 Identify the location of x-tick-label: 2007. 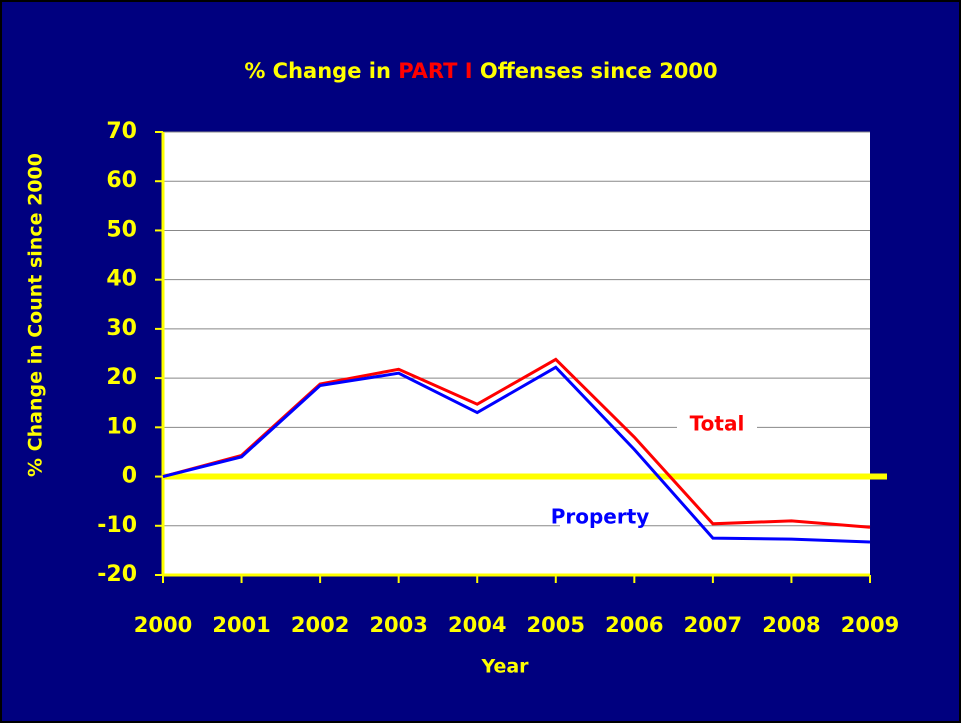
(713, 625).